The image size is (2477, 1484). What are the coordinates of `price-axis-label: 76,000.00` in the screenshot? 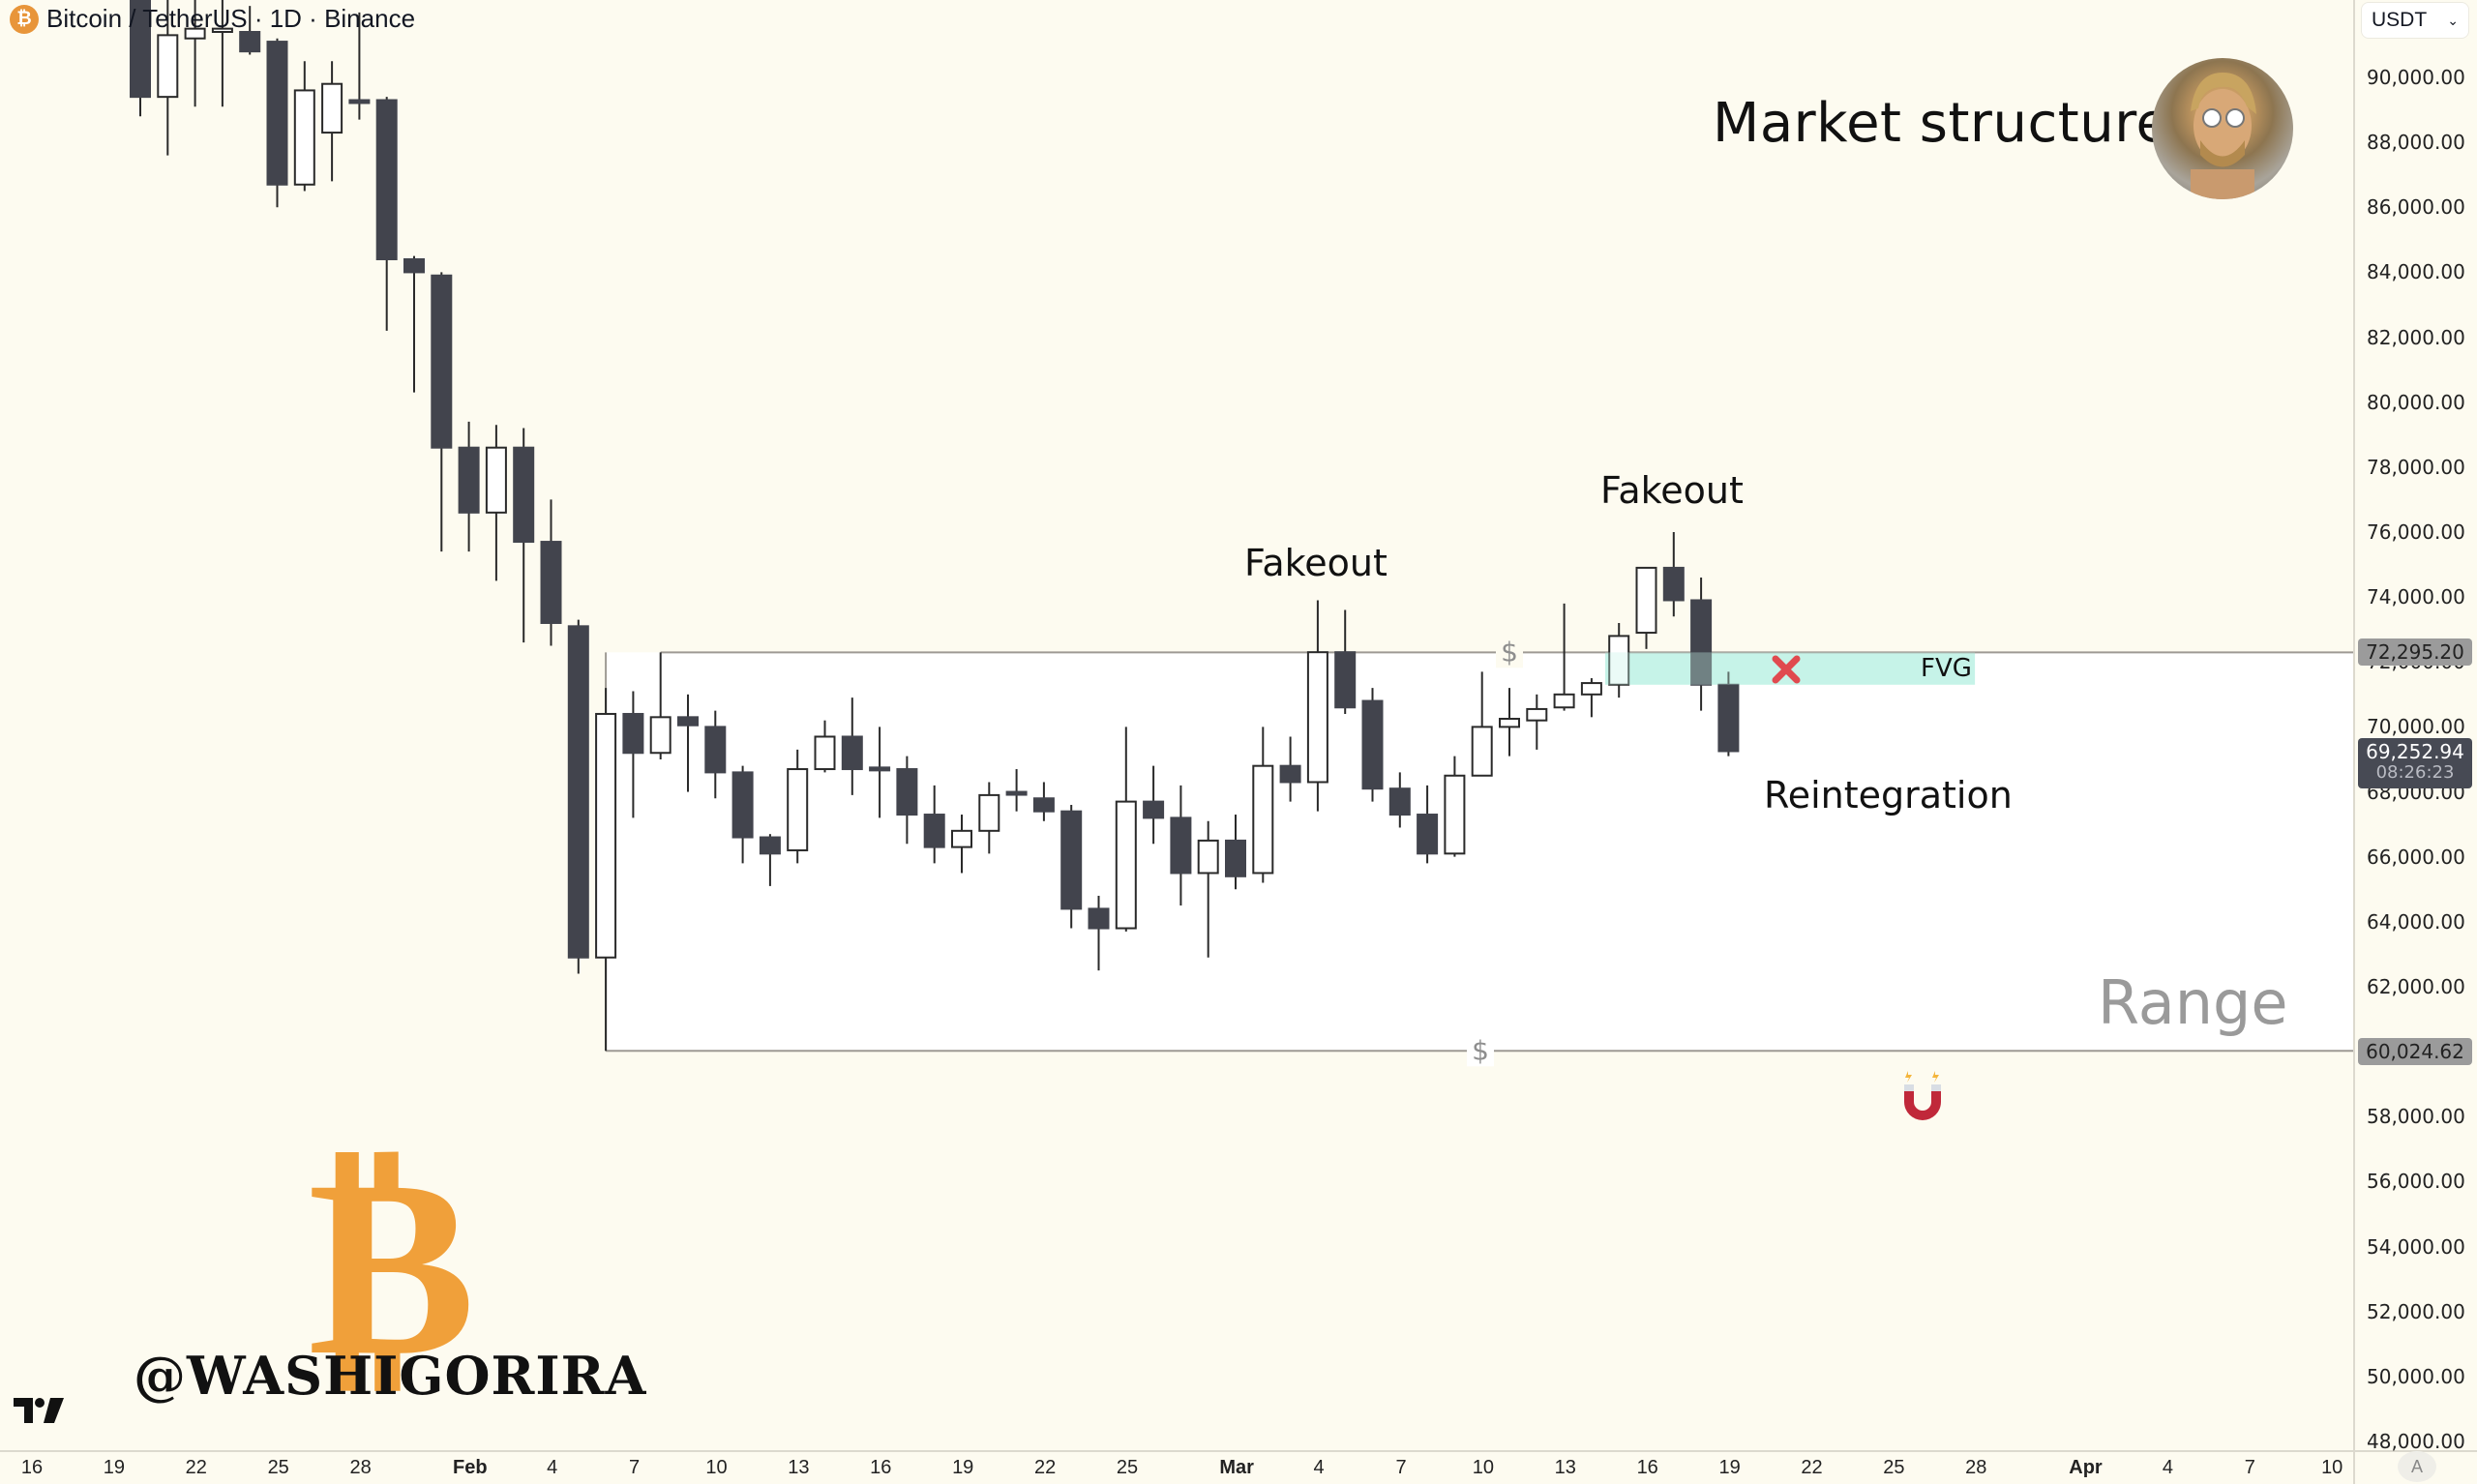 It's located at (2416, 531).